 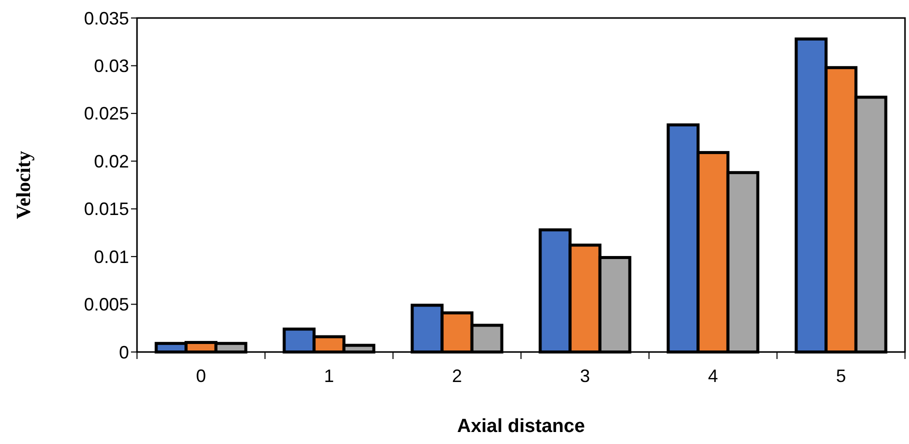 I want to click on x-tick-label: 0, so click(x=201, y=376).